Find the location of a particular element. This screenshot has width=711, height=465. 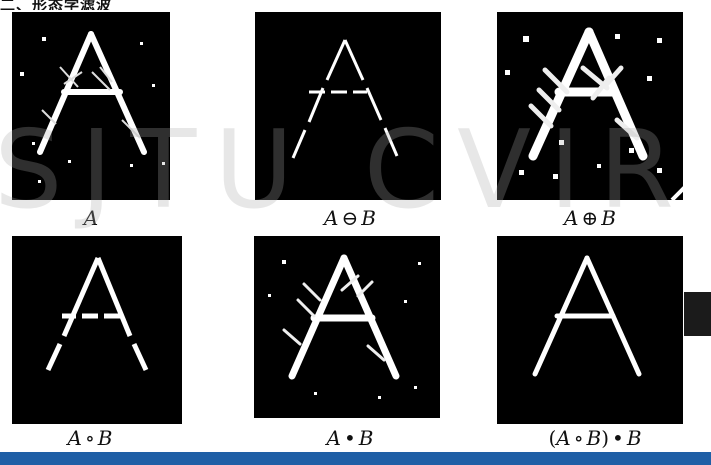

panel-opening is located at coordinates (97, 330).